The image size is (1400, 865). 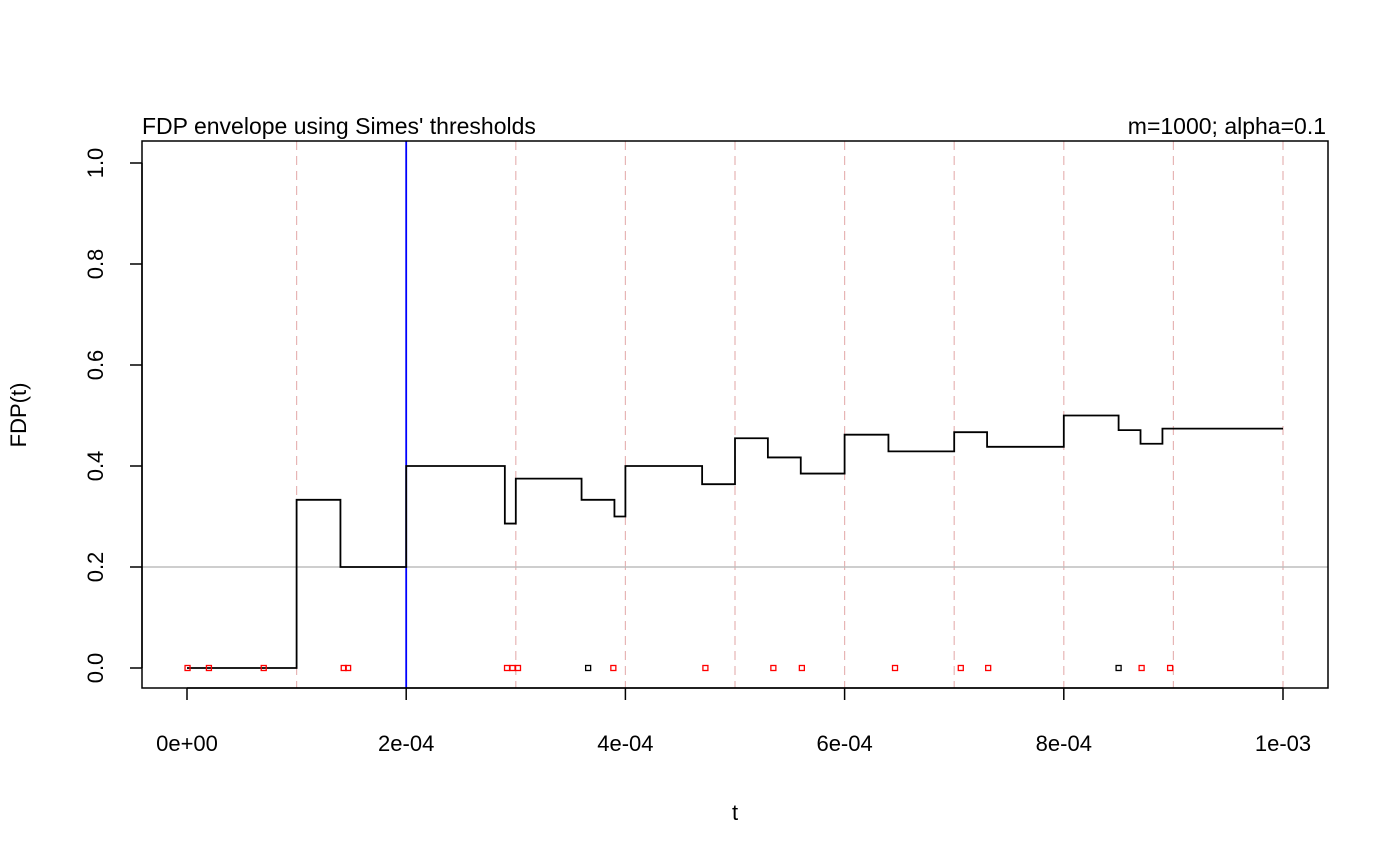 What do you see at coordinates (95, 365) in the screenshot?
I see `y-tick-label-3: 0.6` at bounding box center [95, 365].